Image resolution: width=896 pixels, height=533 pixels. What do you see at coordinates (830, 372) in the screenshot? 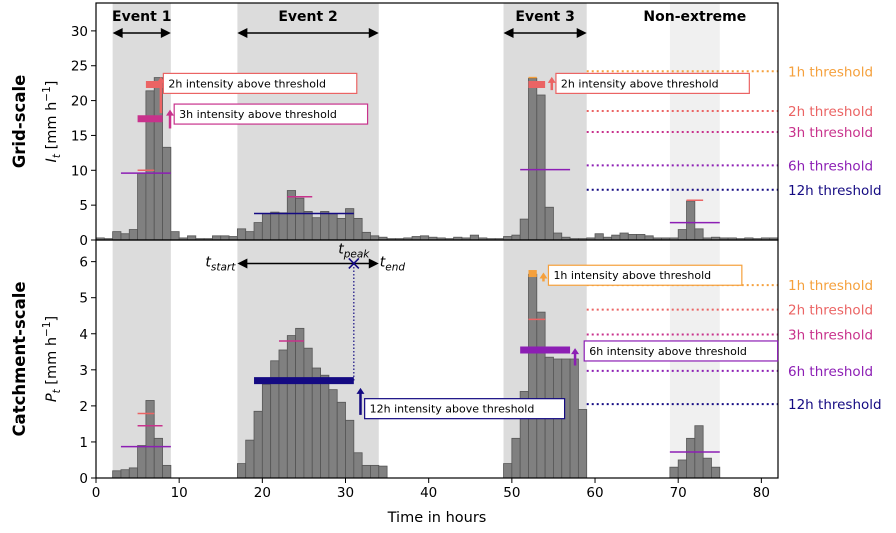
I see `threshold-label: 6h threshold` at bounding box center [830, 372].